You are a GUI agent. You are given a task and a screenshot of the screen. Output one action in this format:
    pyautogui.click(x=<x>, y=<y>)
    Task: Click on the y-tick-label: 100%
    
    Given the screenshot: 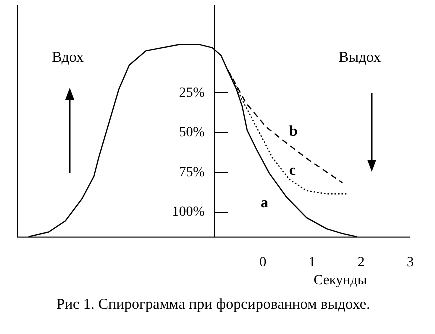 What is the action you would take?
    pyautogui.click(x=189, y=212)
    